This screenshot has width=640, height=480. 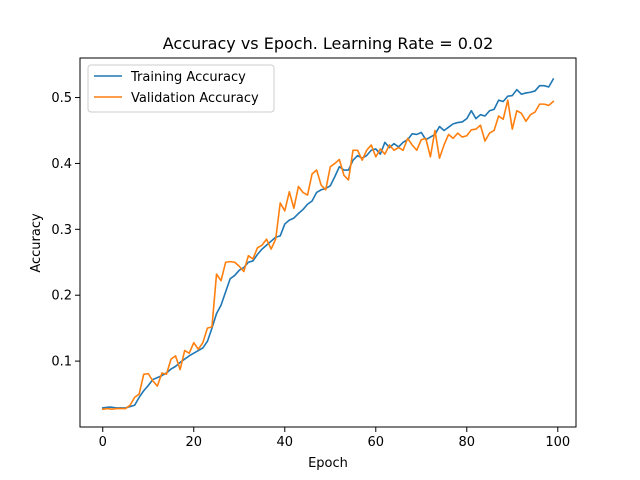 What do you see at coordinates (284, 442) in the screenshot?
I see `x-tick-label: 40` at bounding box center [284, 442].